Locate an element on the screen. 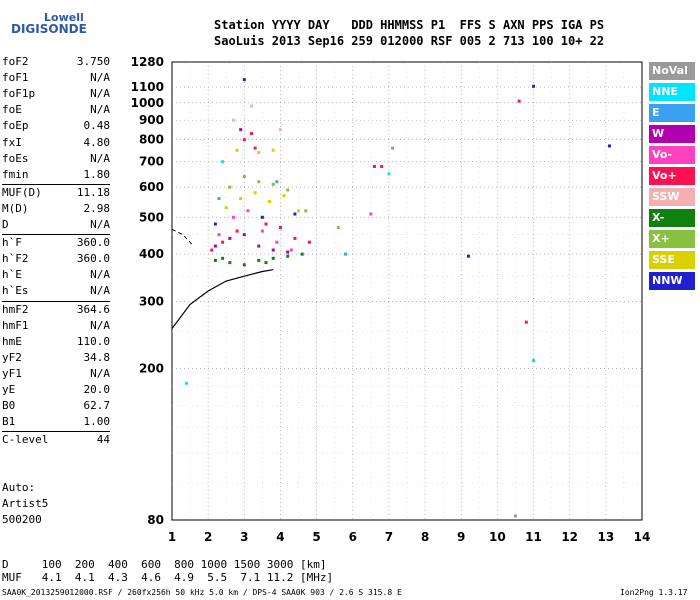  legend-item: W is located at coordinates (672, 134).